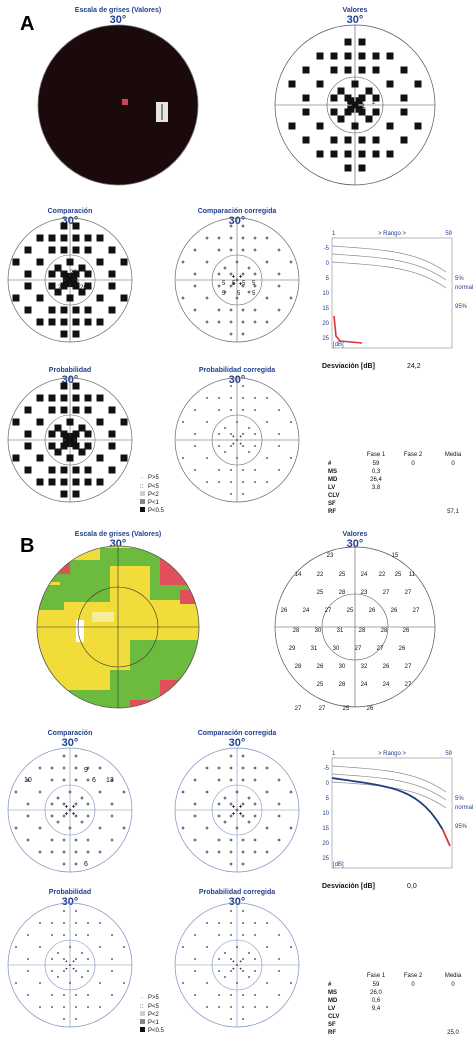 This screenshot has height=1041, width=474. Describe the element at coordinates (237, 440) in the screenshot. I see `probability-corrected-map-a` at that location.